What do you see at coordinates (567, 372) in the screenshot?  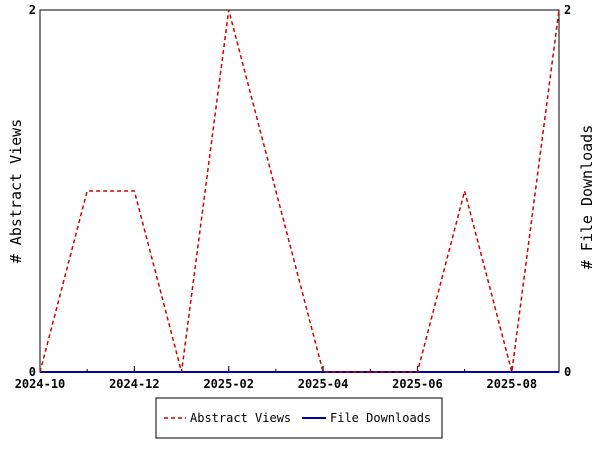 I see `y-right-tick-label: 0` at bounding box center [567, 372].